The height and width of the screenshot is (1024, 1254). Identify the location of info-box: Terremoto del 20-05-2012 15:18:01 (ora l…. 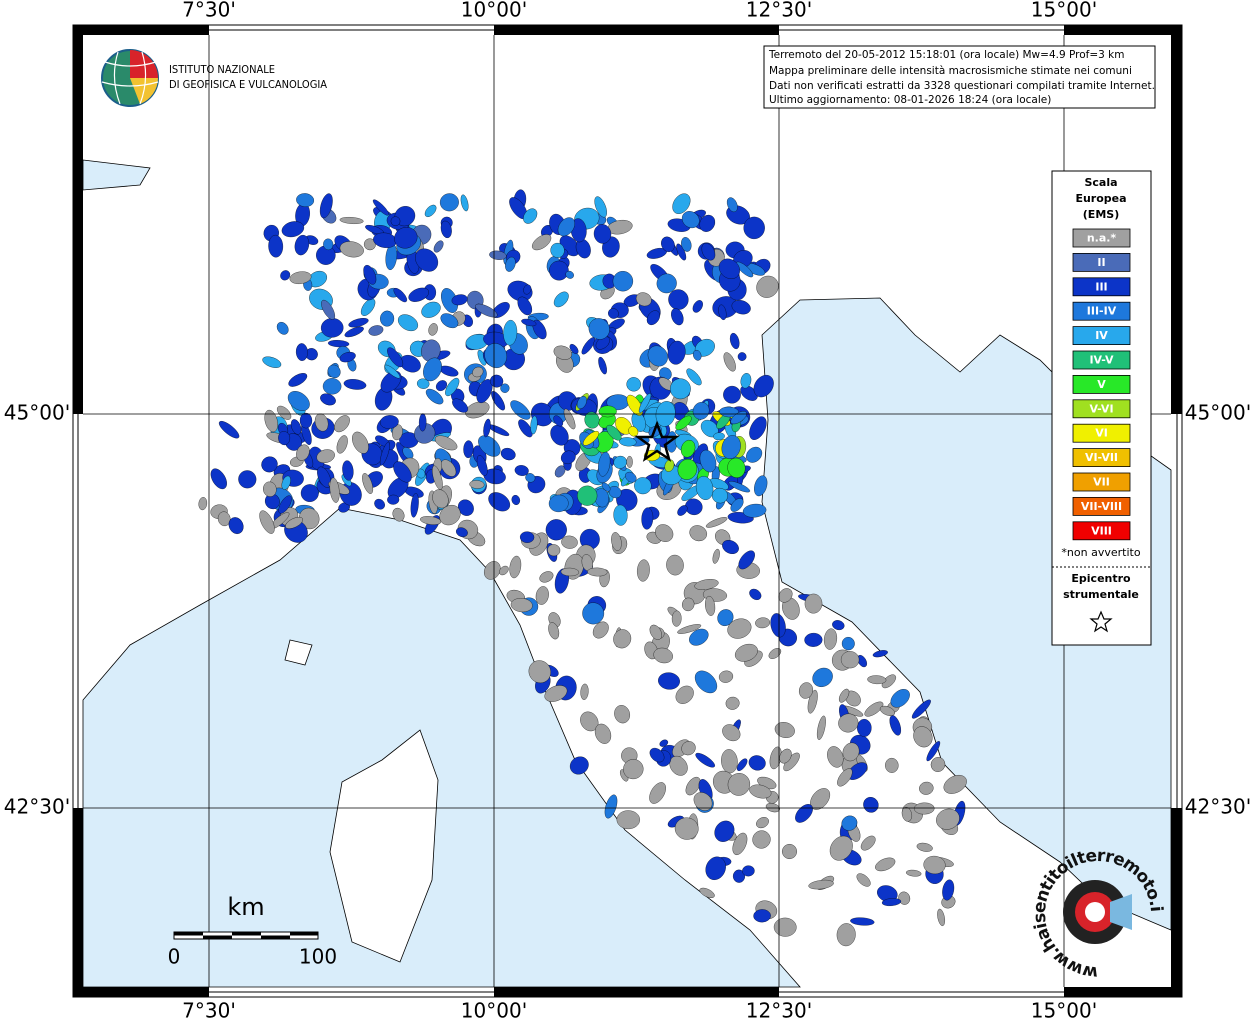
(959, 77).